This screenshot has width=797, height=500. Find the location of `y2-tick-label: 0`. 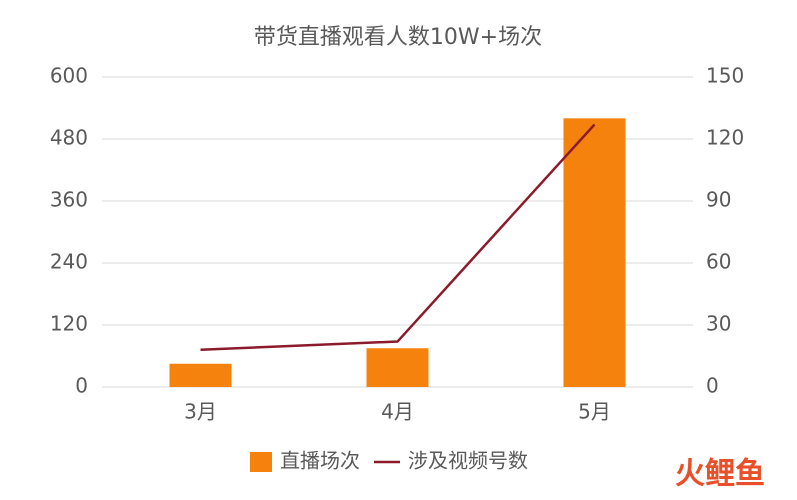

y2-tick-label: 0 is located at coordinates (712, 386).